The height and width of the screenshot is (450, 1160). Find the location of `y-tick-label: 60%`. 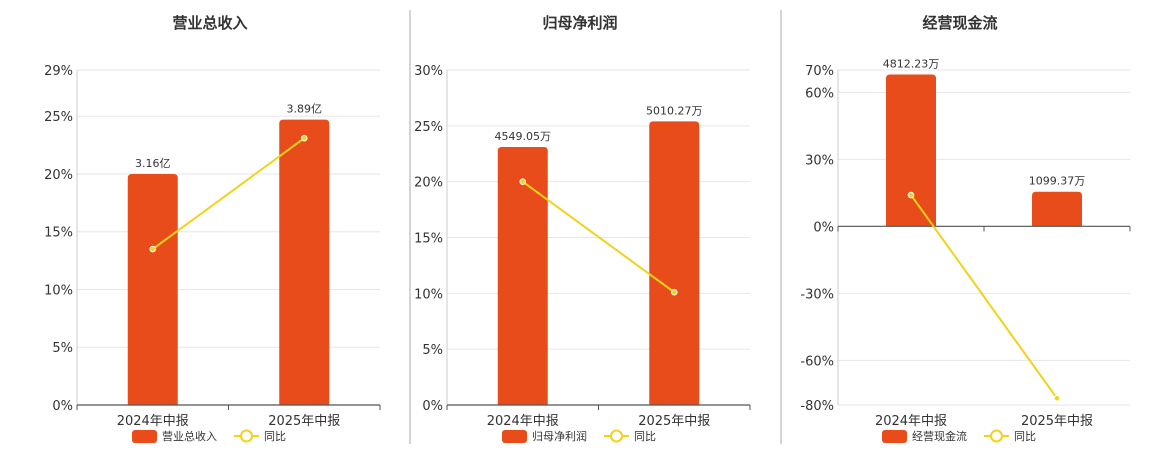

y-tick-label: 60% is located at coordinates (819, 93).